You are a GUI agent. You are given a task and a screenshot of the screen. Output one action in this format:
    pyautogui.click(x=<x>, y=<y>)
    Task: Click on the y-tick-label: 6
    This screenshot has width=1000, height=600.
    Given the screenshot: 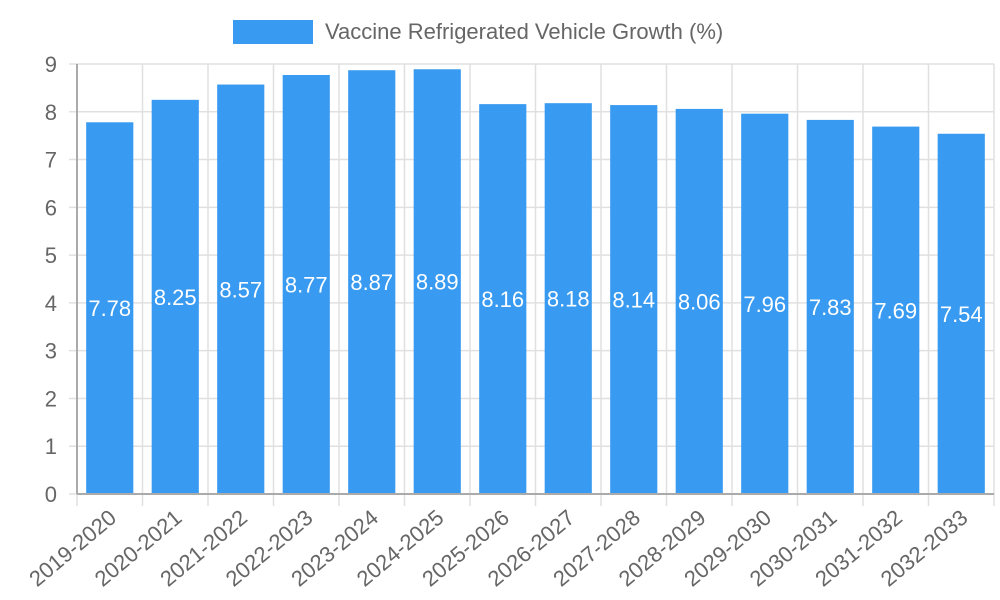 What is the action you would take?
    pyautogui.click(x=51, y=207)
    